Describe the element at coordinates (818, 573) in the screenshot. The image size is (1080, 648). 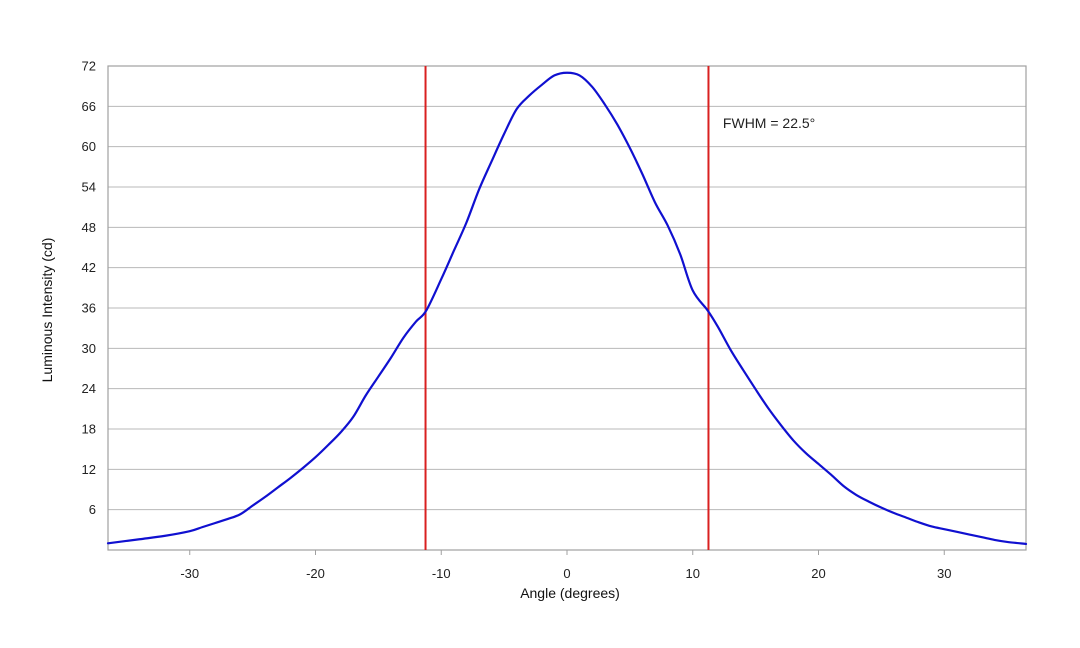
I see `x-tick-label-20: 20` at that location.